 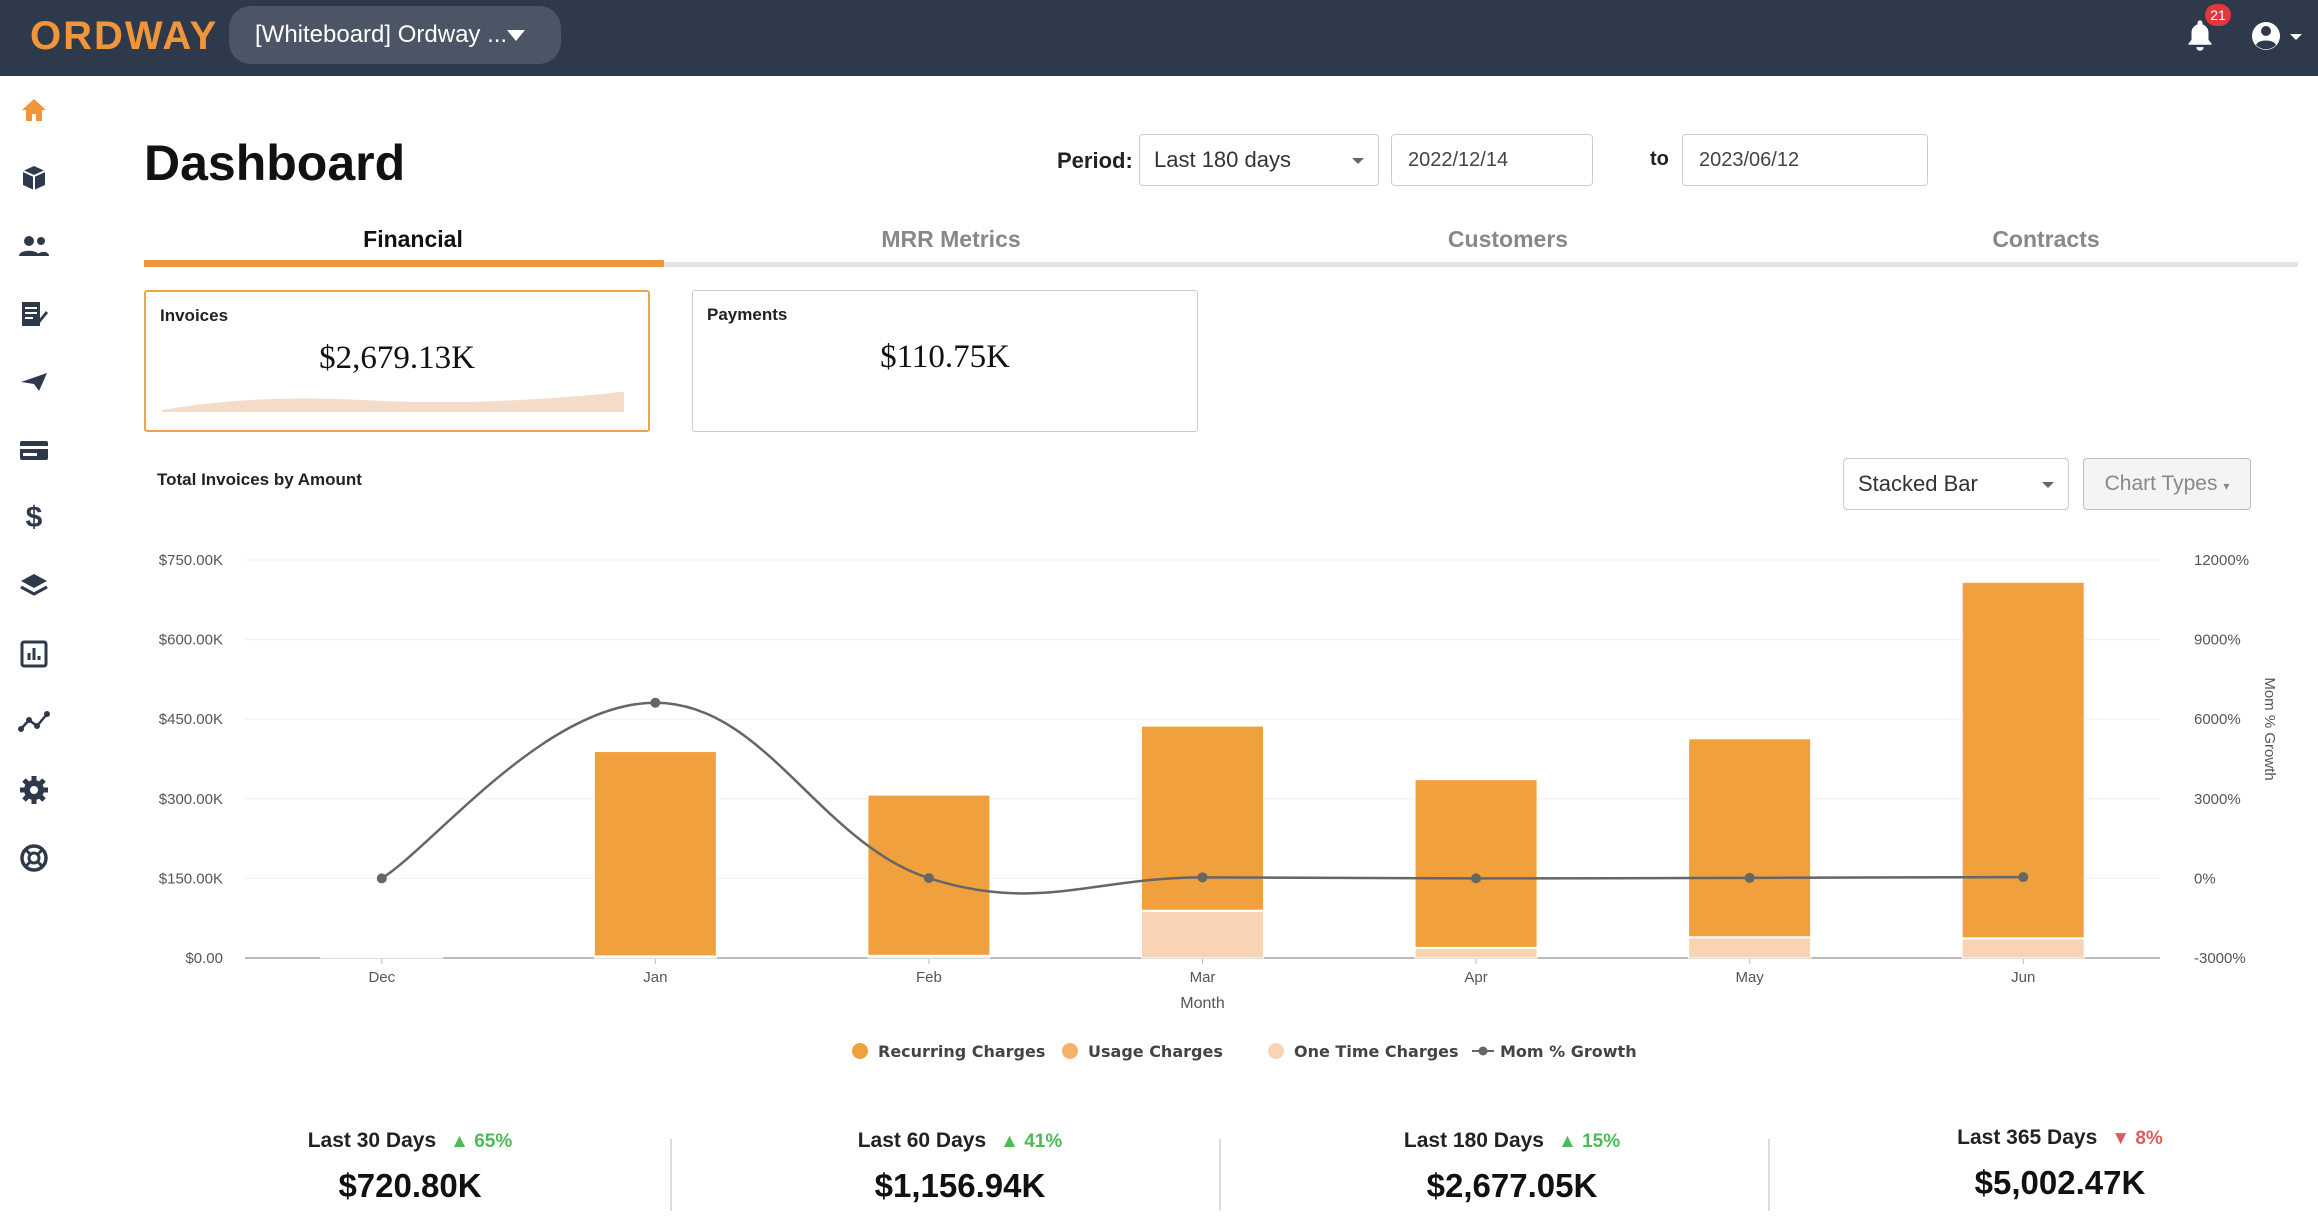 What do you see at coordinates (1221, 264) in the screenshot?
I see `tabs-divider` at bounding box center [1221, 264].